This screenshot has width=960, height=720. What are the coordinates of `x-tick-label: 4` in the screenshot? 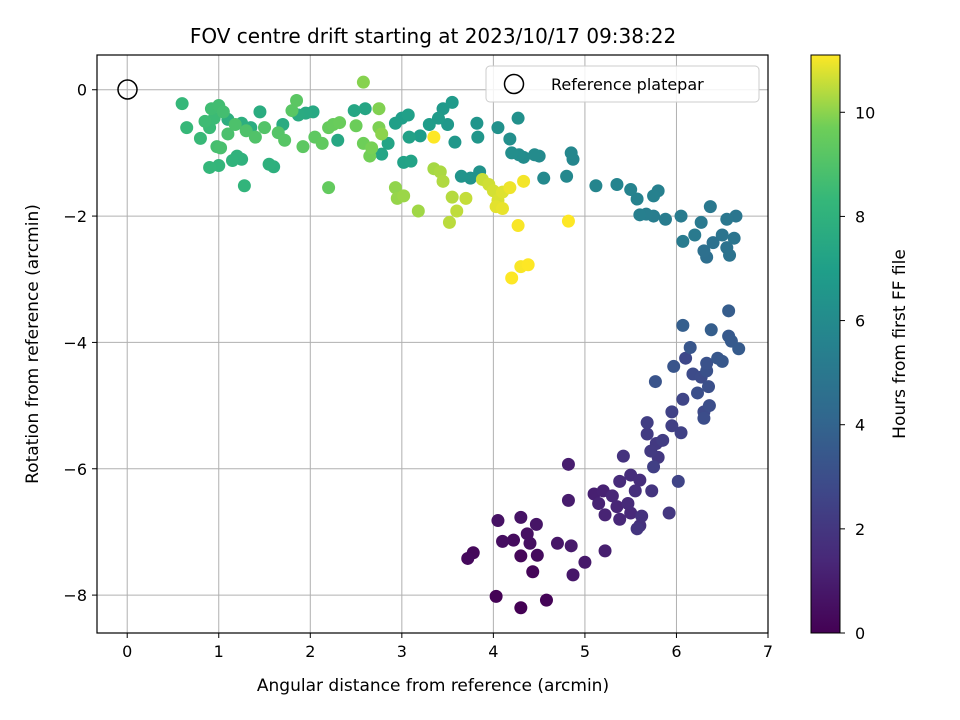 It's located at (493, 651).